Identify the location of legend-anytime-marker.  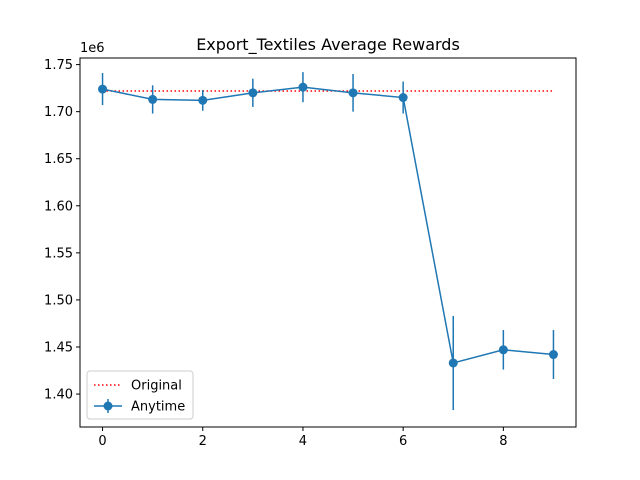
(108, 406).